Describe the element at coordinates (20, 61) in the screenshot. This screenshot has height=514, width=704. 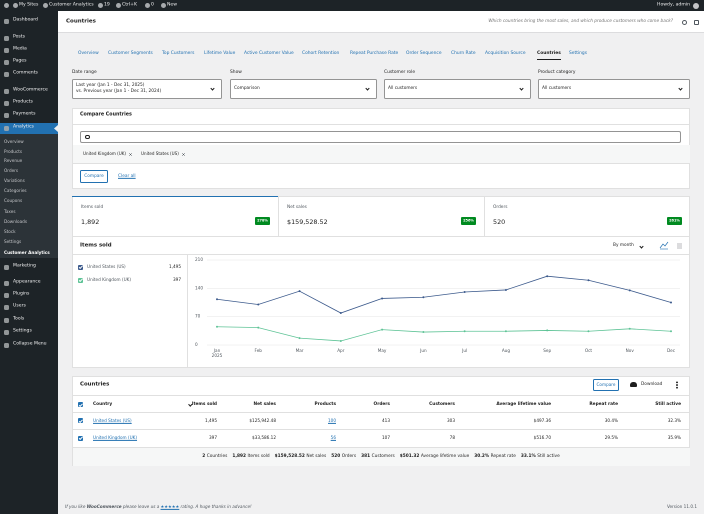
I see `menu-item: Pages` at that location.